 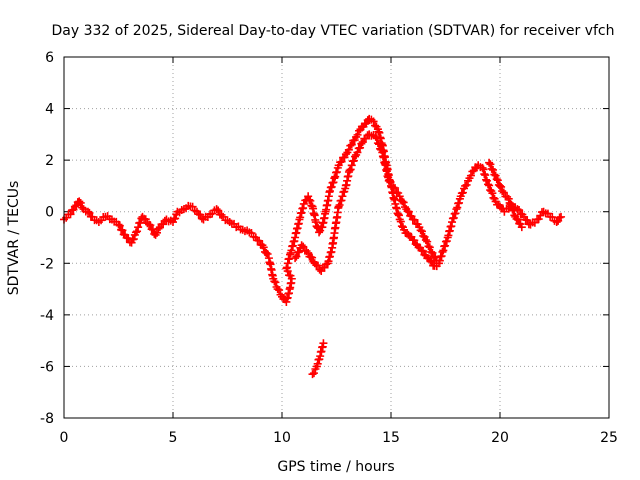 I want to click on y-tick-label: 2, so click(x=49, y=161).